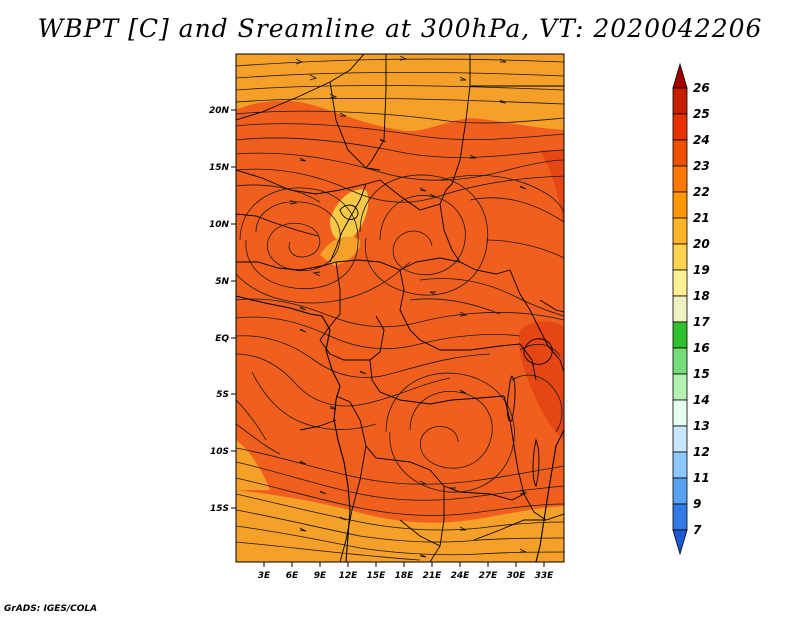 The width and height of the screenshot is (800, 618). Describe the element at coordinates (691, 309) in the screenshot. I see `colorbar: 26 25 24 23 22 21 20 19 18 17 16 15 14 13 12 11 9 7` at that location.